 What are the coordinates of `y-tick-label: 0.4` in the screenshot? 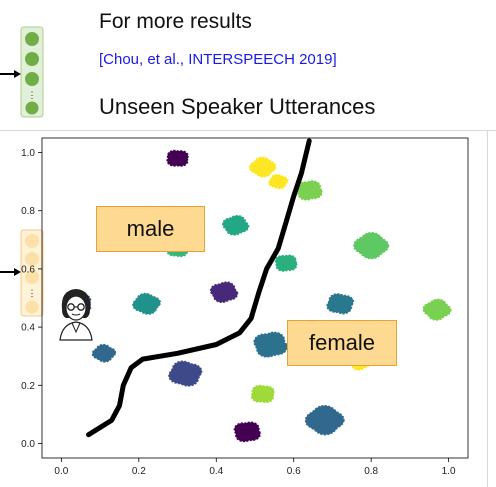 It's located at (28, 328).